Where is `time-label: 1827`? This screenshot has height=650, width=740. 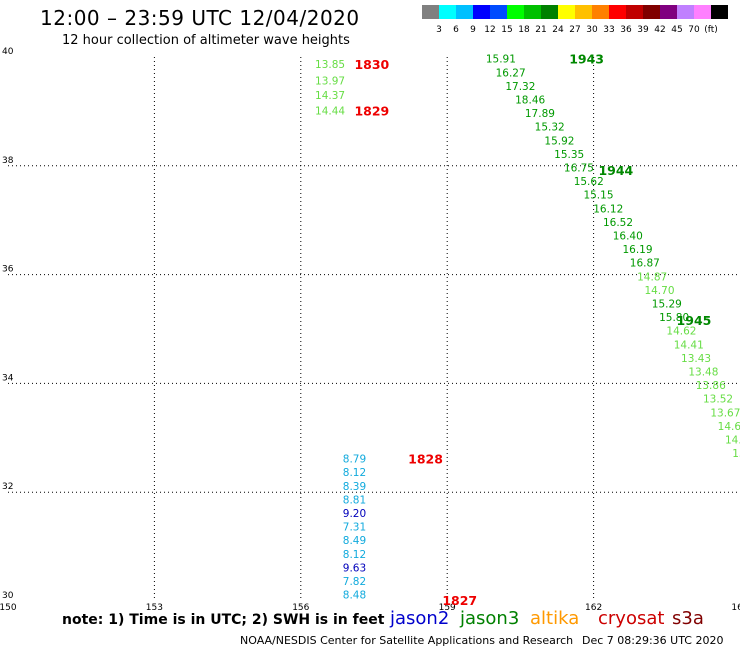 time-label: 1827 is located at coordinates (459, 600).